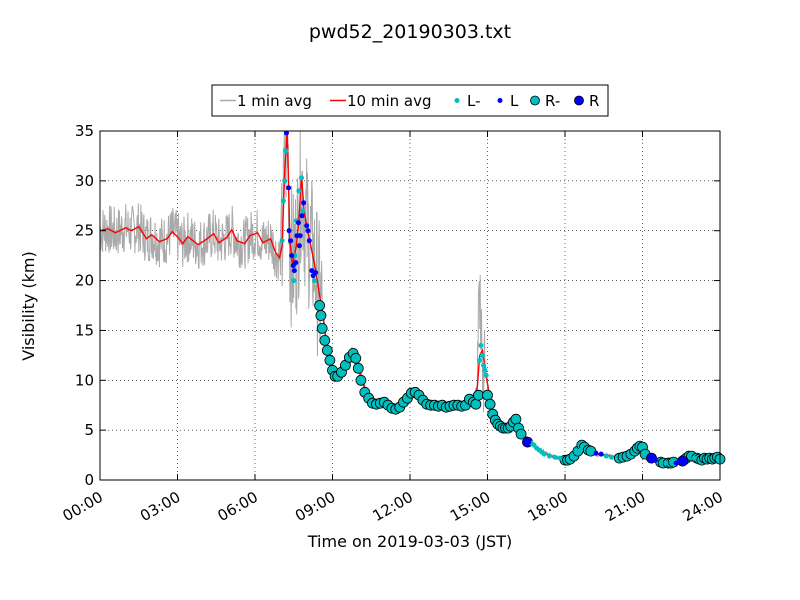  What do you see at coordinates (84, 281) in the screenshot?
I see `y-tick-label-4: 20` at bounding box center [84, 281].